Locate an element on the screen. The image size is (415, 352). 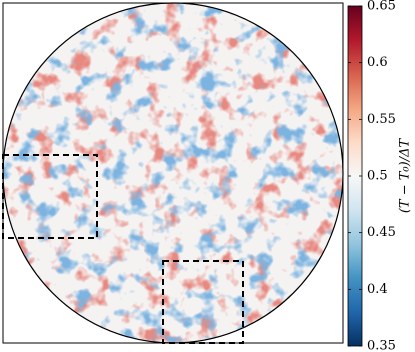
colorbar-tick-label: 0.5 is located at coordinates (377, 176).